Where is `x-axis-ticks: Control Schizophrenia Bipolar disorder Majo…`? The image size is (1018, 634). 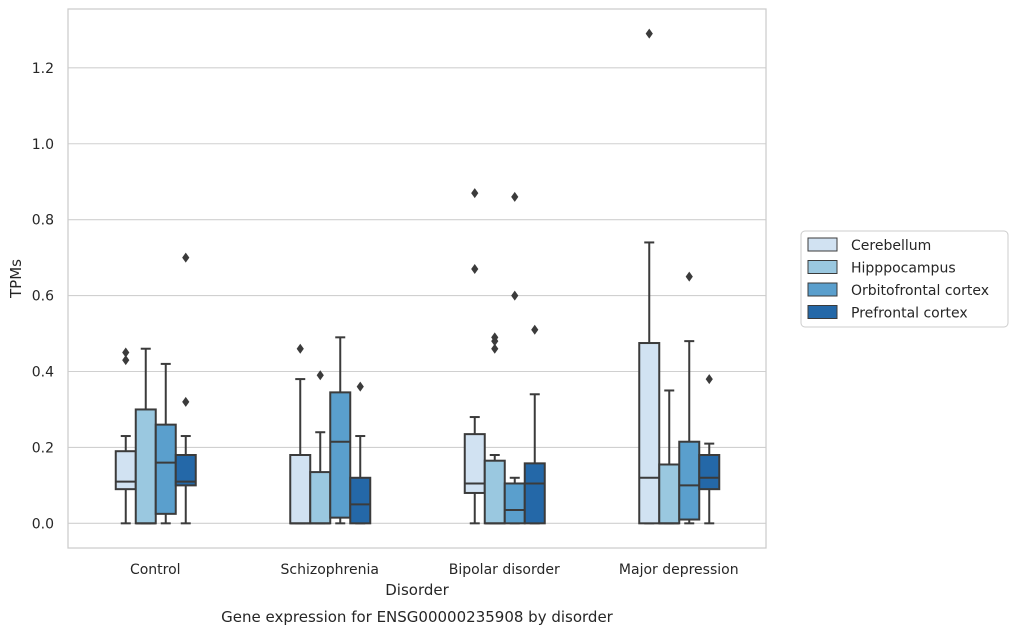
x-axis-ticks: Control Schizophrenia Bipolar disorder Majo… is located at coordinates (434, 570).